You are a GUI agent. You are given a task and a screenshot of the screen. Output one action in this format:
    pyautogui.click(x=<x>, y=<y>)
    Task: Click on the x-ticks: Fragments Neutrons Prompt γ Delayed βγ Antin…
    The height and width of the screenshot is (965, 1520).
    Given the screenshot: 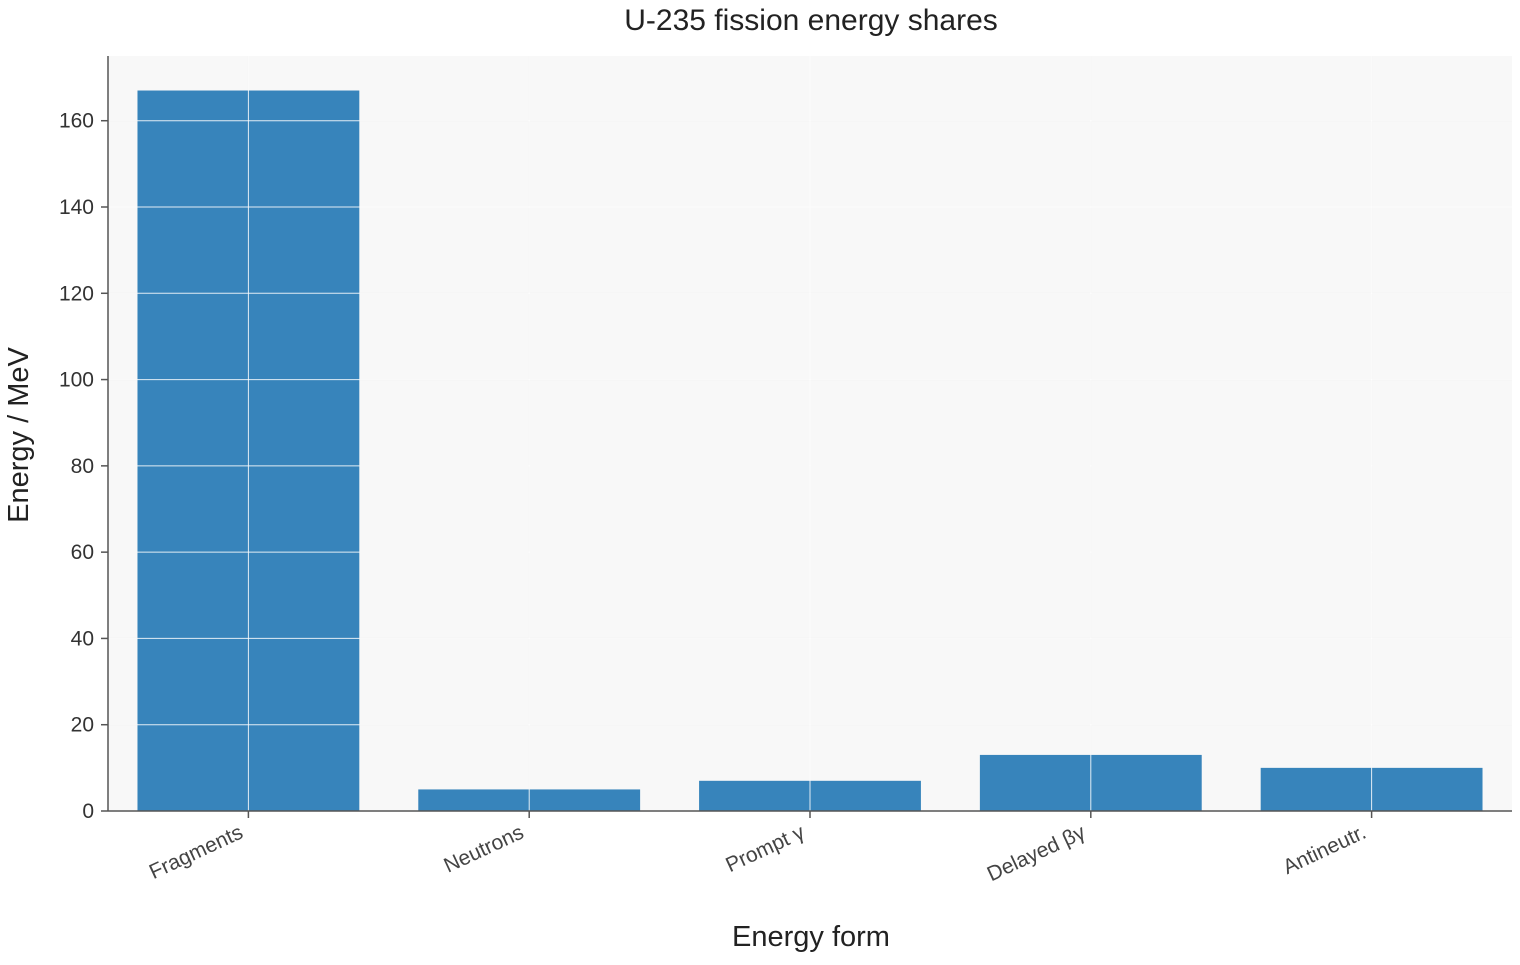 What is the action you would take?
    pyautogui.click(x=759, y=848)
    